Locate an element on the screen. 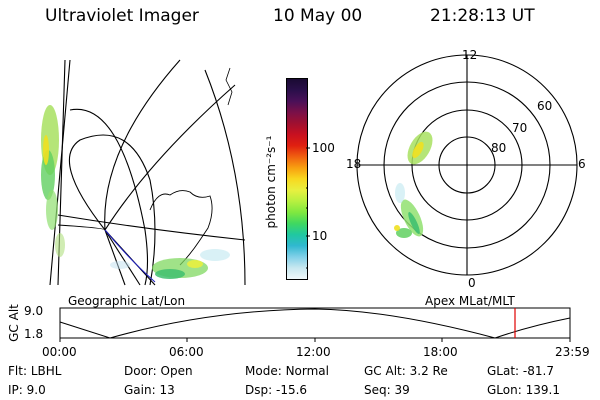  info-flt-key: Flt: is located at coordinates (17, 371).